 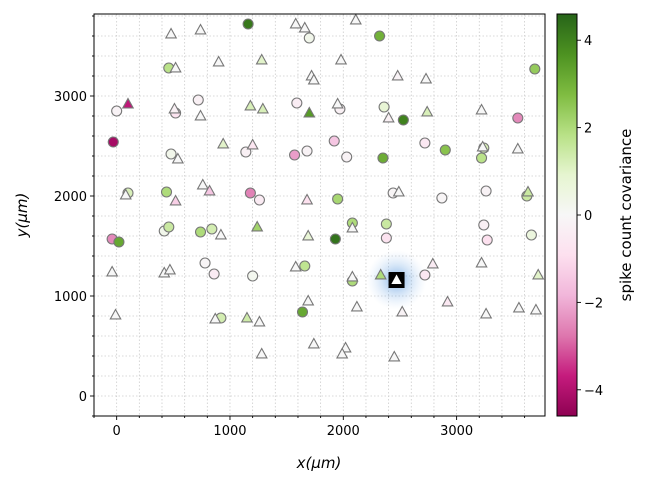 I want to click on y-tick-label: 2000, so click(x=70, y=197).